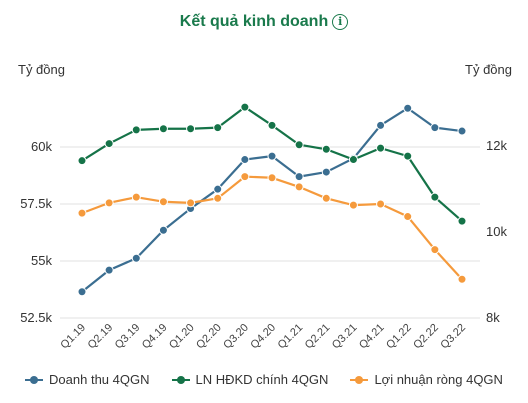 This screenshot has width=528, height=403. I want to click on x-tick-label: Q1.20, so click(182, 337).